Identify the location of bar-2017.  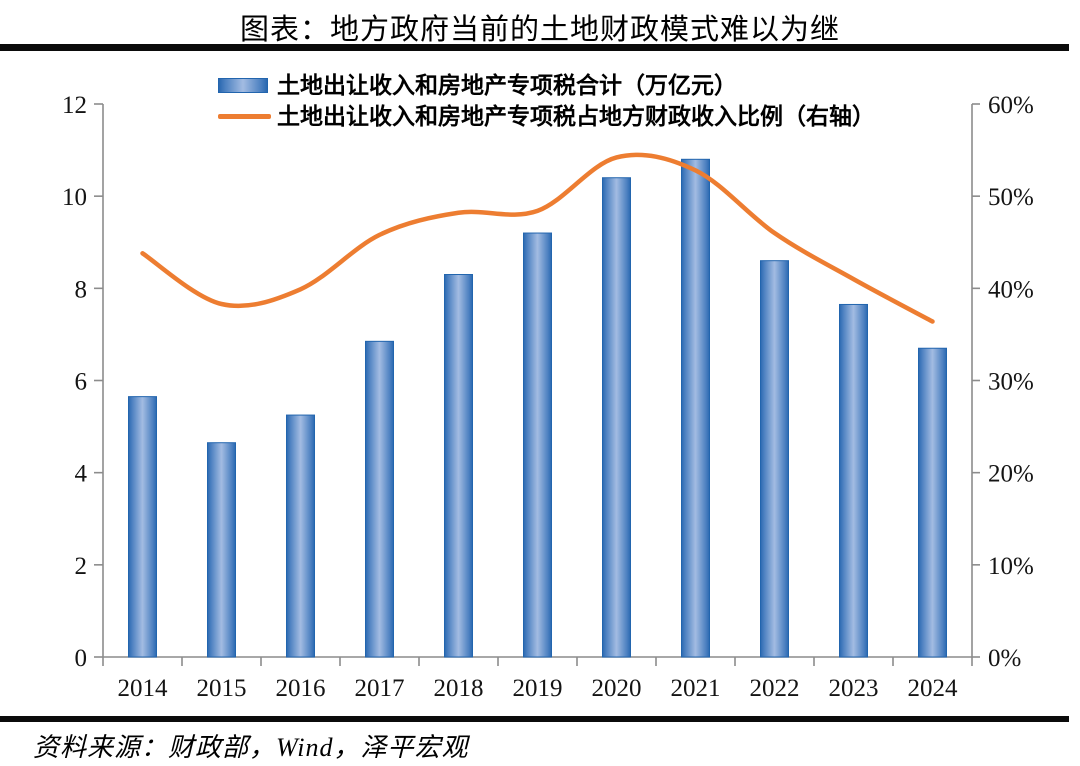
(379, 499).